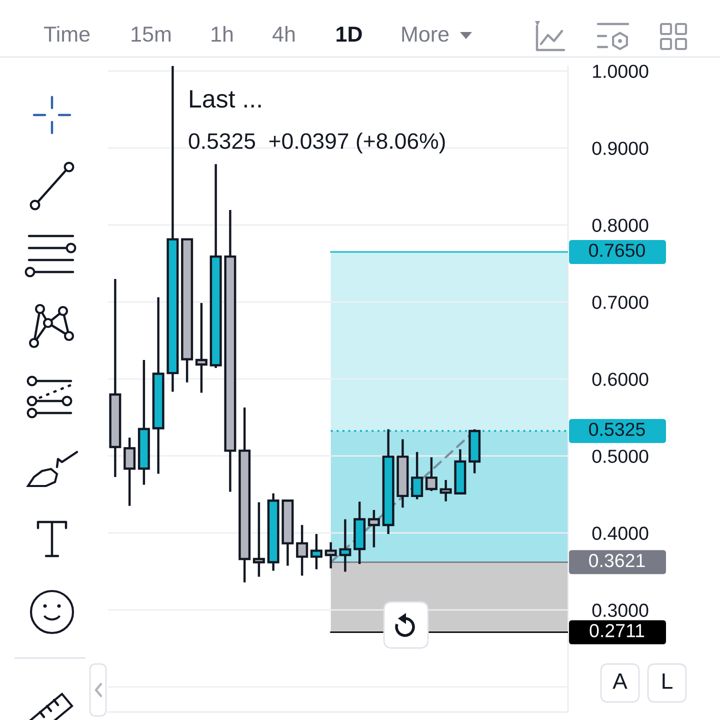  I want to click on y-tick-label: 0.6000, so click(620, 379).